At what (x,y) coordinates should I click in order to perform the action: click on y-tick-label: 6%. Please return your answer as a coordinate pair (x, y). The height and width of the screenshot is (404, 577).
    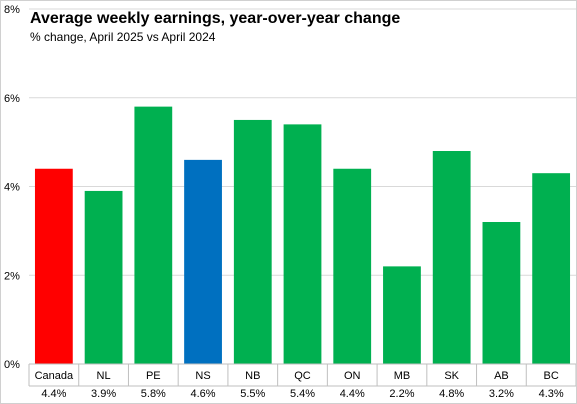
    Looking at the image, I should click on (12, 99).